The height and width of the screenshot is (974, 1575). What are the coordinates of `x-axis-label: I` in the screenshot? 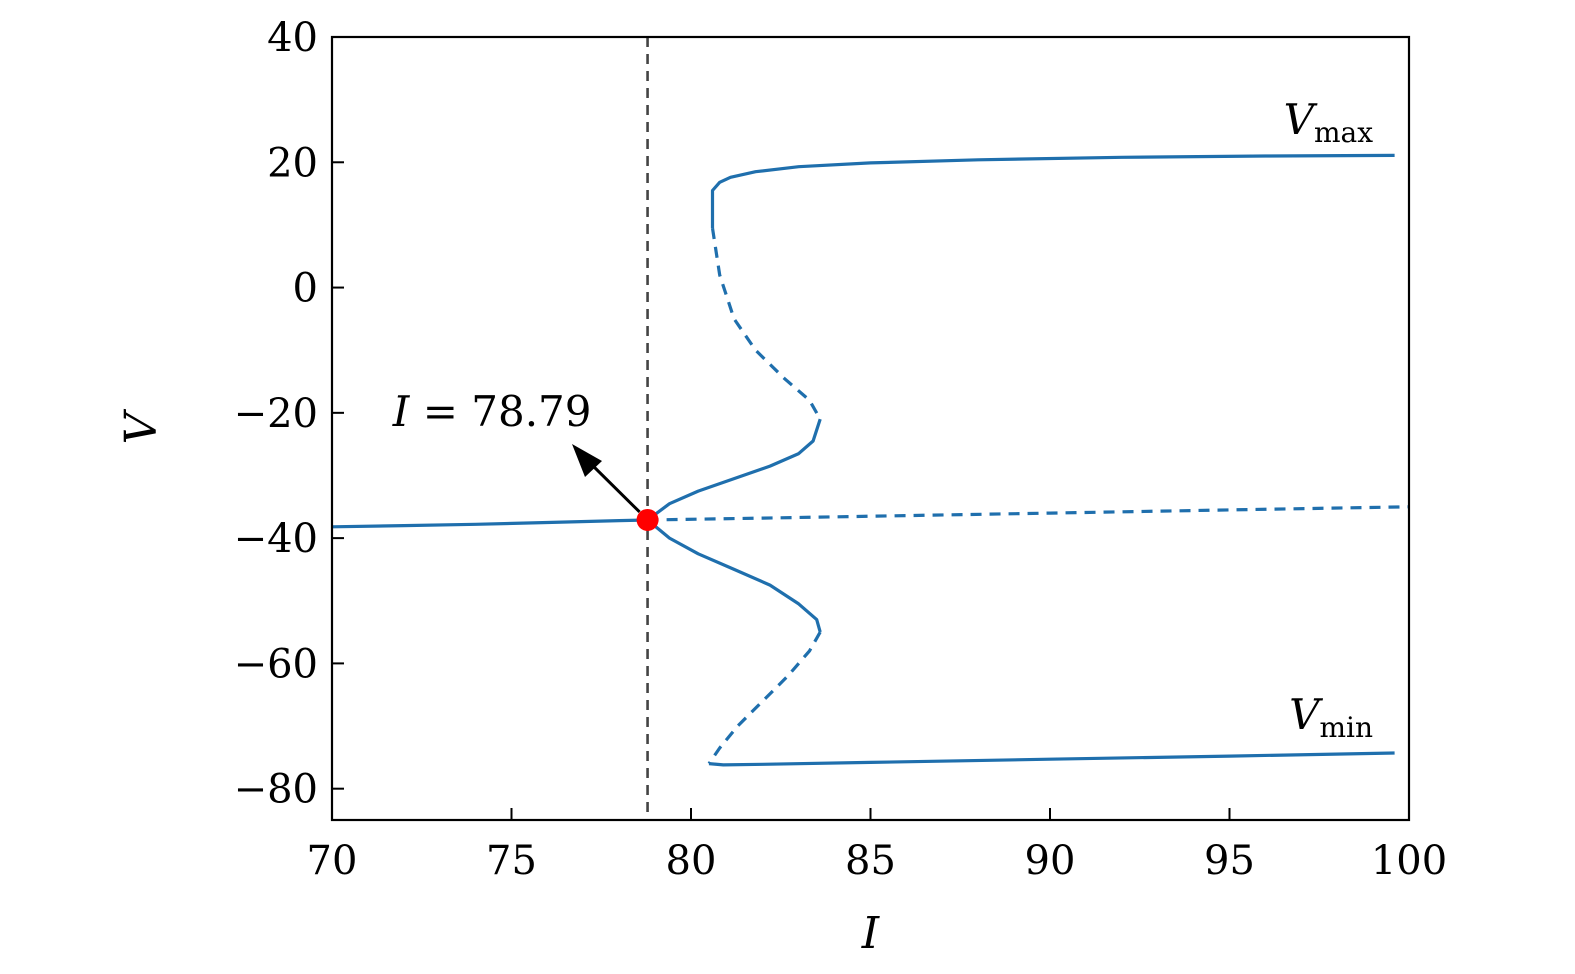 It's located at (871, 933).